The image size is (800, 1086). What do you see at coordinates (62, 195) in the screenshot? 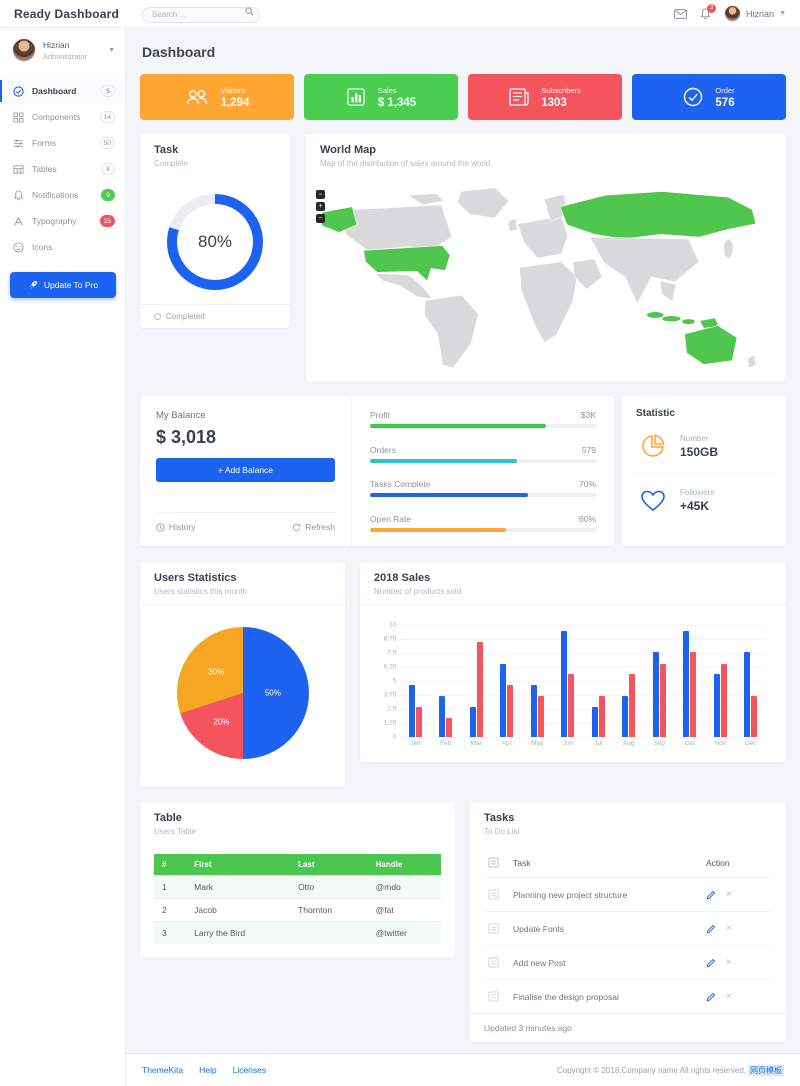
I see `sidebar-item-notifications: Notifications 9` at bounding box center [62, 195].